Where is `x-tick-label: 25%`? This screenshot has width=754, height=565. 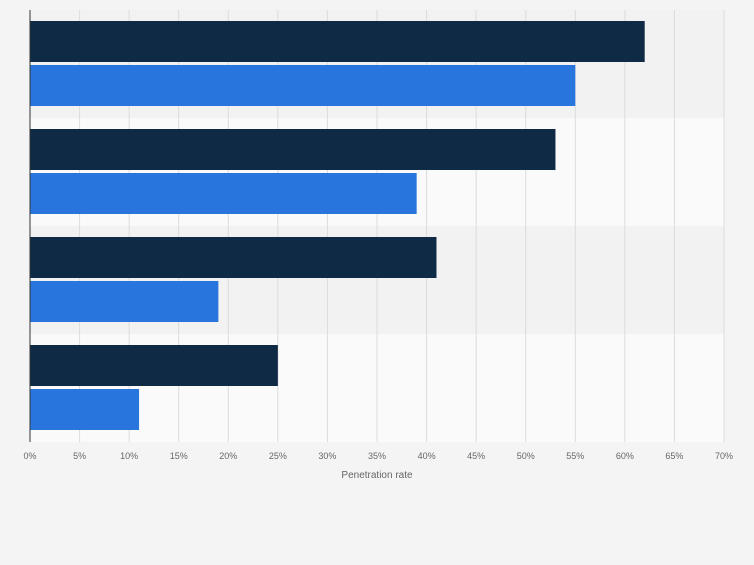
x-tick-label: 25% is located at coordinates (278, 456).